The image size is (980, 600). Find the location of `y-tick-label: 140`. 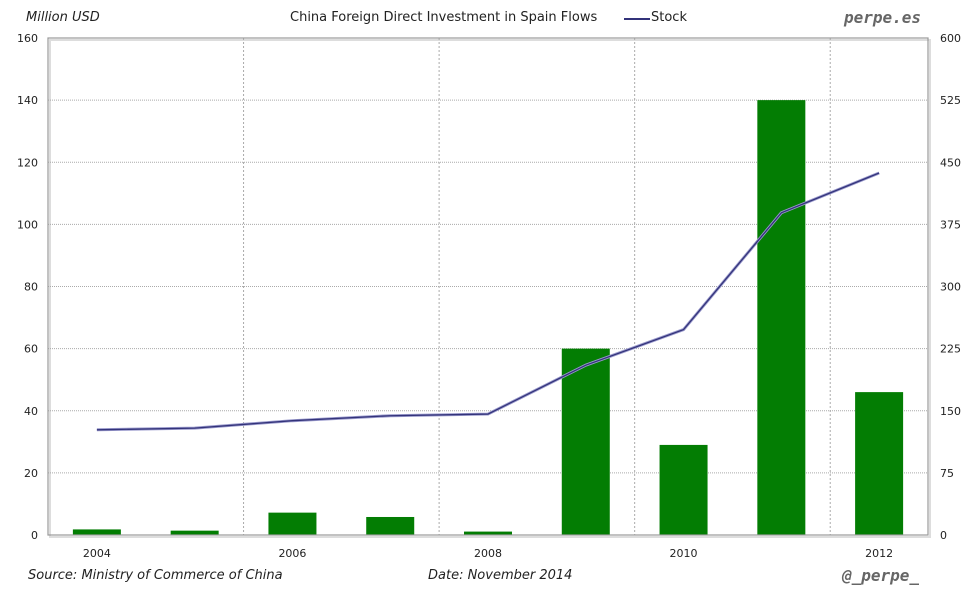

y-tick-label: 140 is located at coordinates (27, 100).